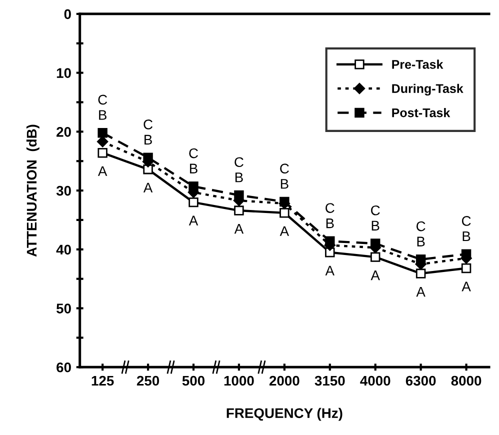 This screenshot has width=499, height=435. Describe the element at coordinates (63, 131) in the screenshot. I see `y-tick-label: 20` at that location.